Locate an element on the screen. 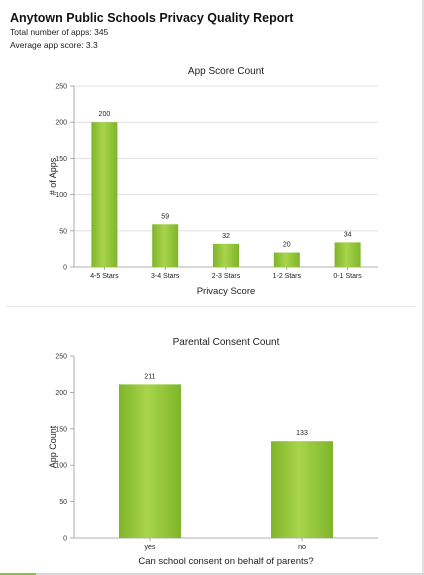 The image size is (424, 575). data-label: 200 is located at coordinates (105, 114).